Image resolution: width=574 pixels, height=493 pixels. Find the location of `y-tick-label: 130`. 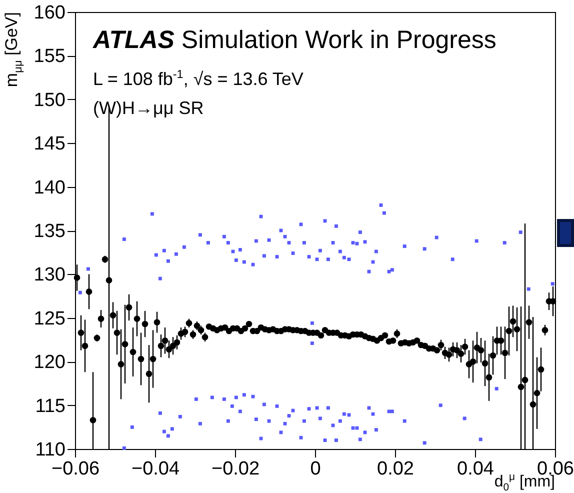

y-tick-label: 130 is located at coordinates (50, 275).